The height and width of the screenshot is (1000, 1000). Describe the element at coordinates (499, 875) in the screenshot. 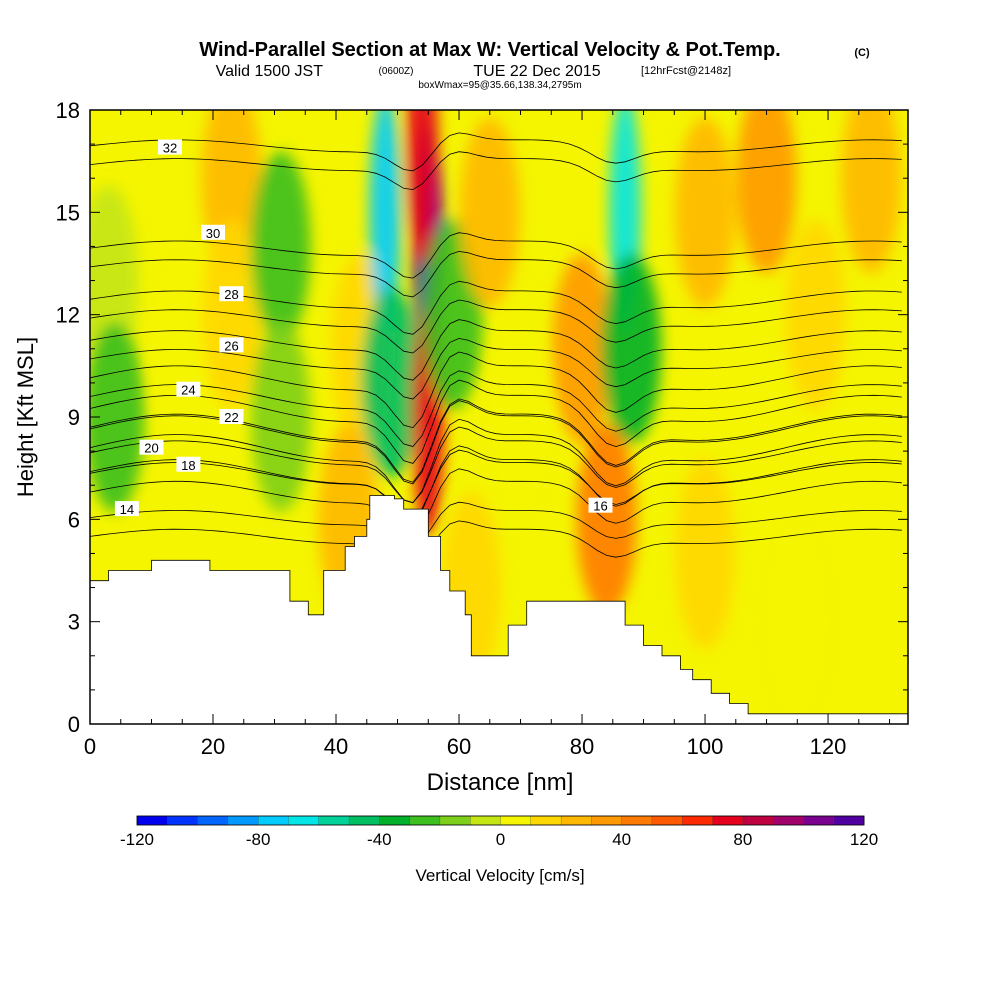

I see `colorbar-label: Vertical Velocity [cm/s]` at that location.